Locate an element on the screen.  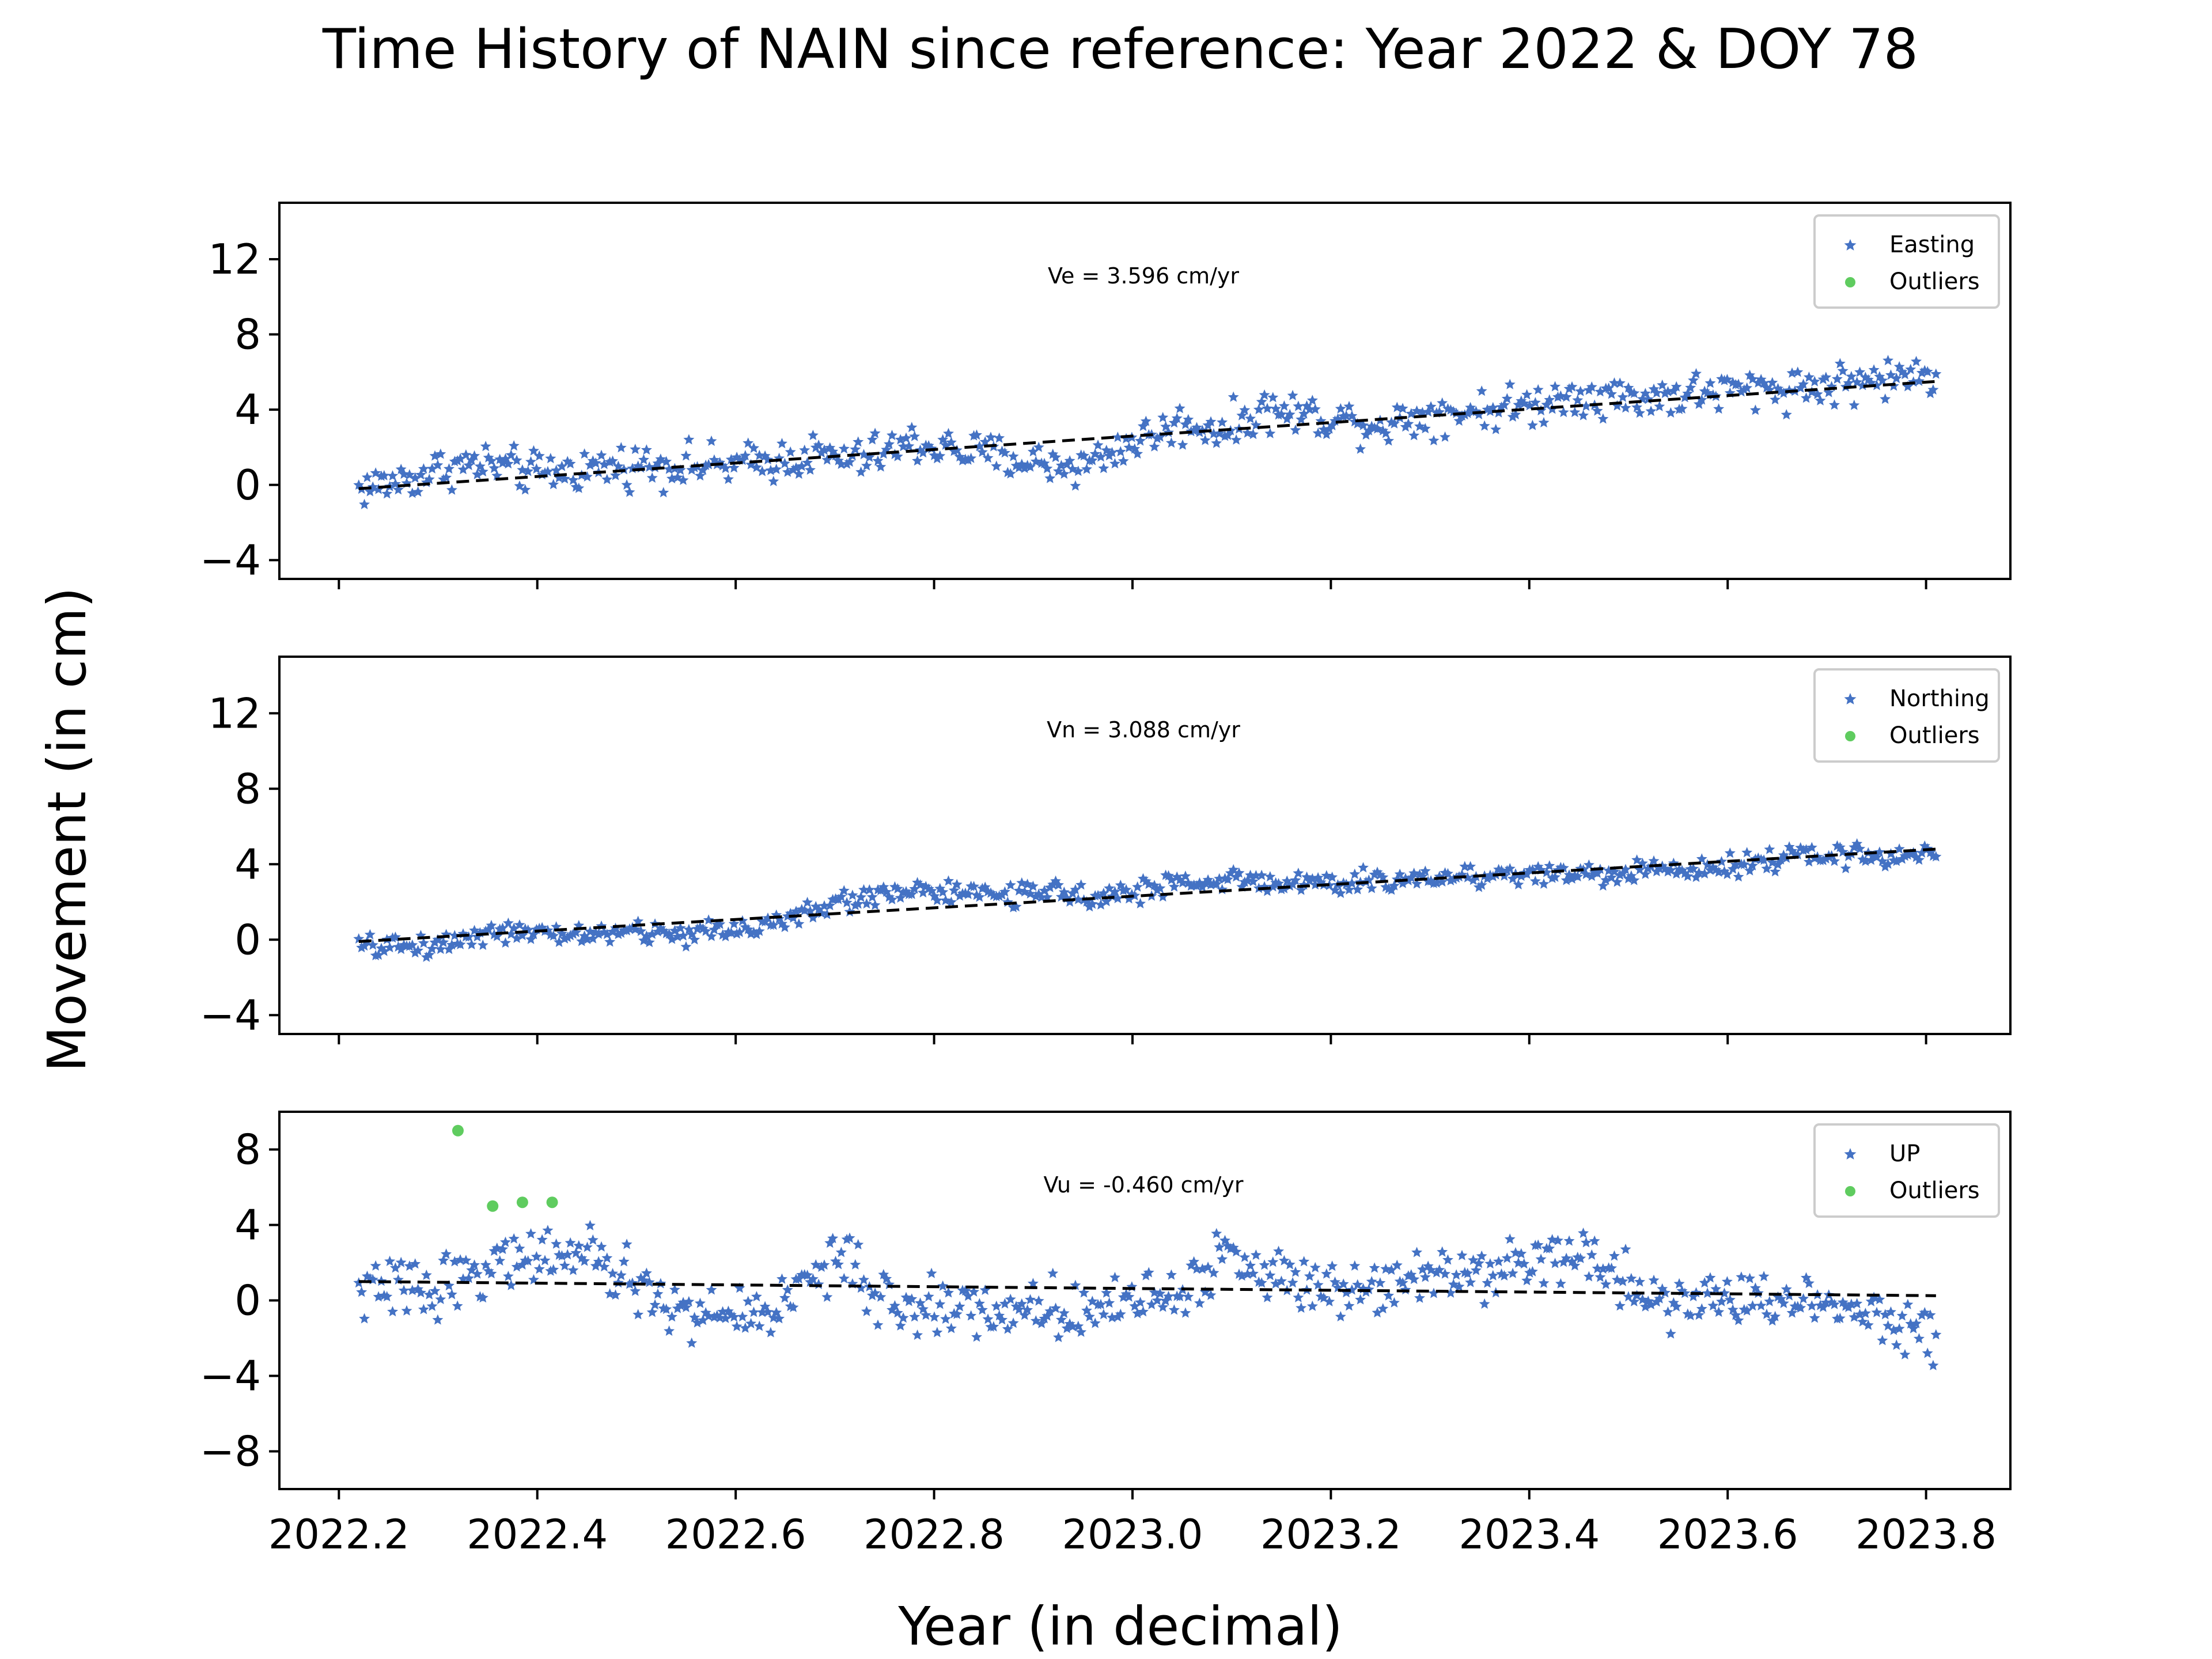
trend-line is located at coordinates (1147, 1288).